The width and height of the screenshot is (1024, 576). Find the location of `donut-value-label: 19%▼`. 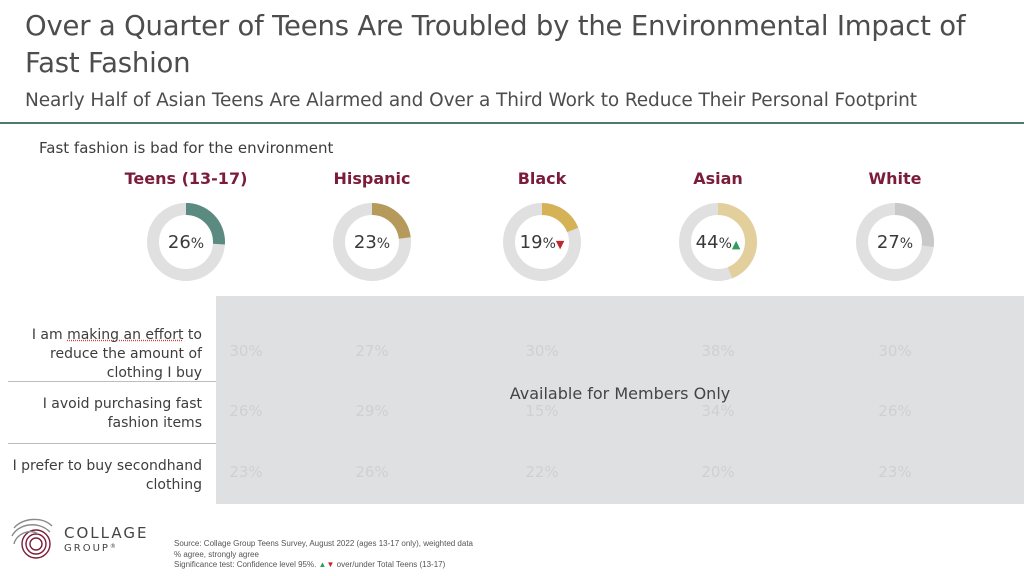

donut-value-label: 19%▼ is located at coordinates (542, 242).